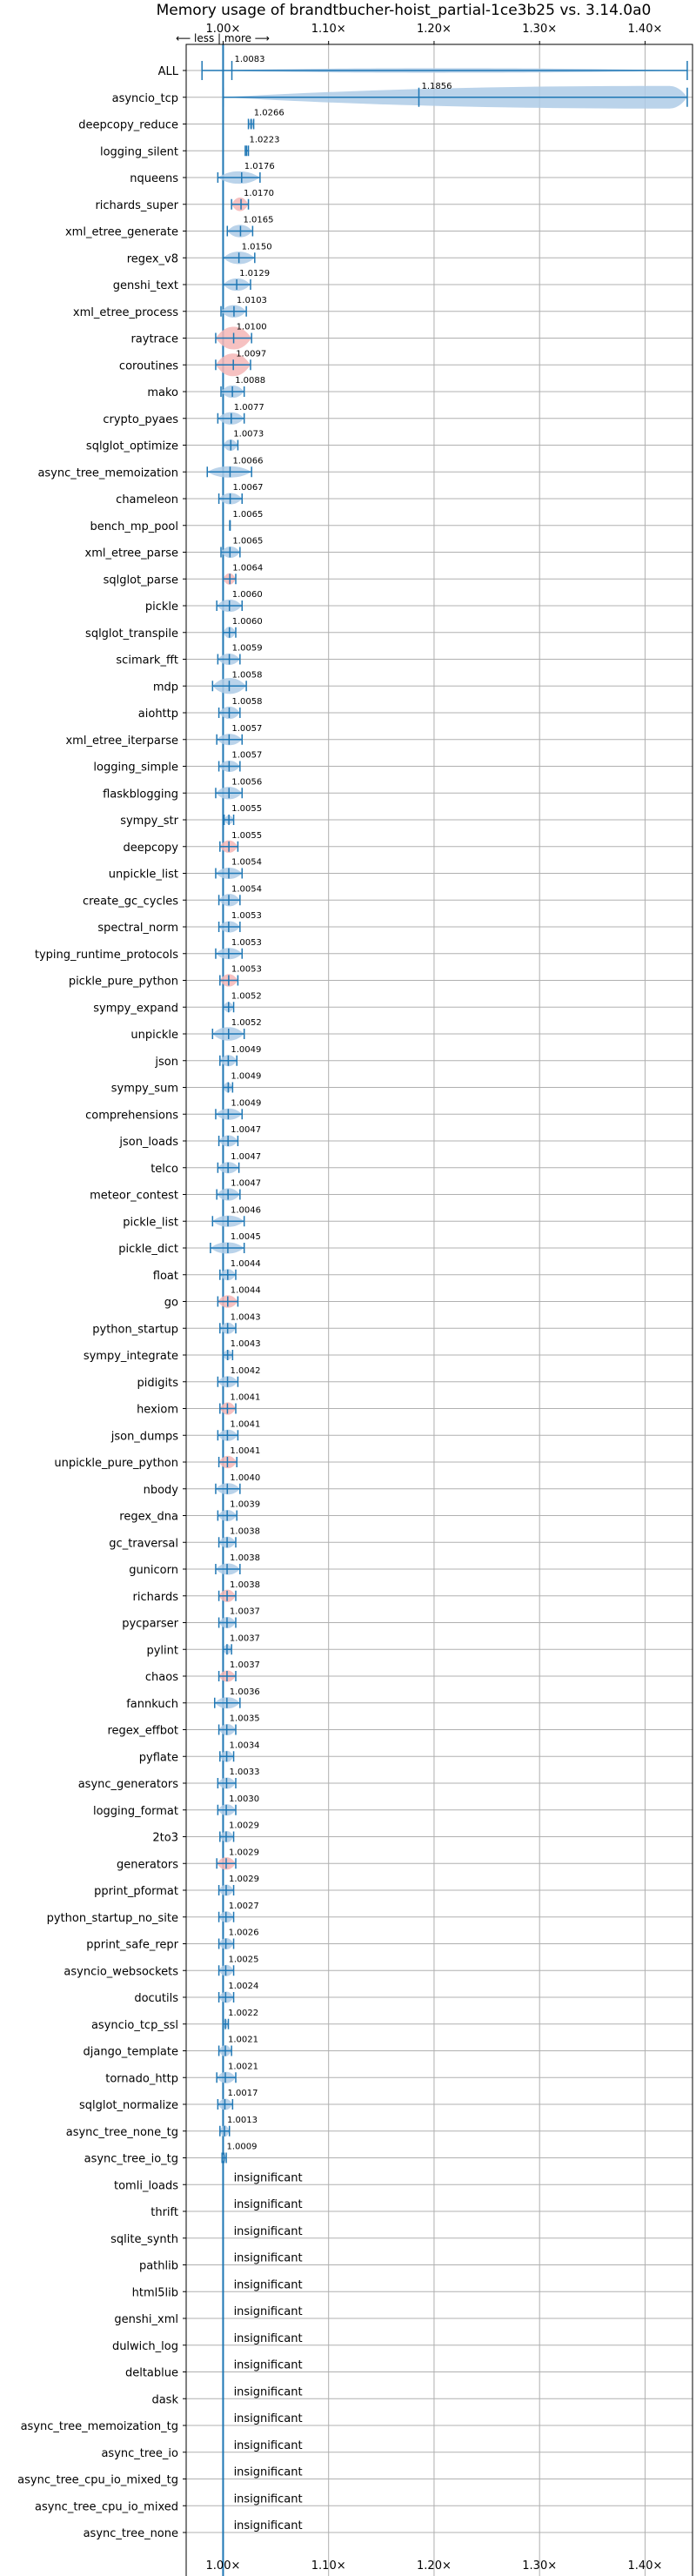 This screenshot has width=696, height=2576. I want to click on benchmark-label-pycparser: pycparser, so click(150, 1624).